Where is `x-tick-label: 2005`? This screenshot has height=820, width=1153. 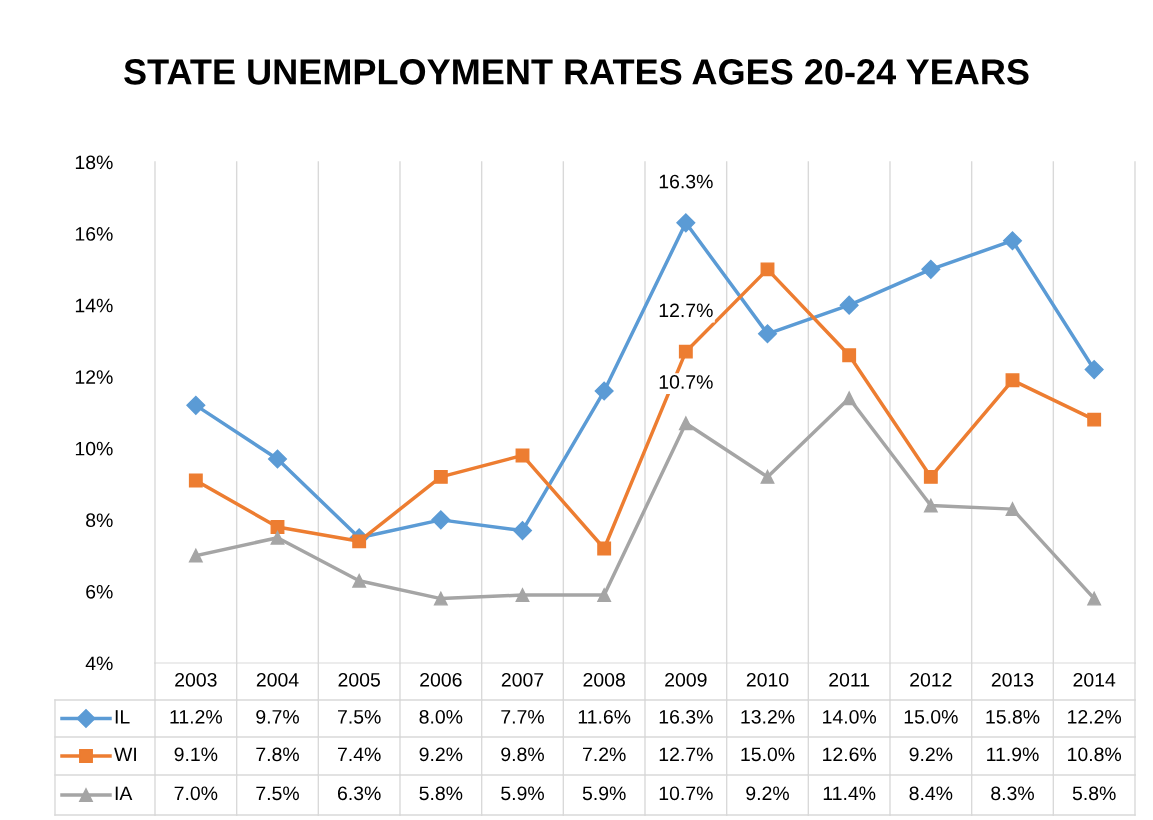 x-tick-label: 2005 is located at coordinates (359, 679).